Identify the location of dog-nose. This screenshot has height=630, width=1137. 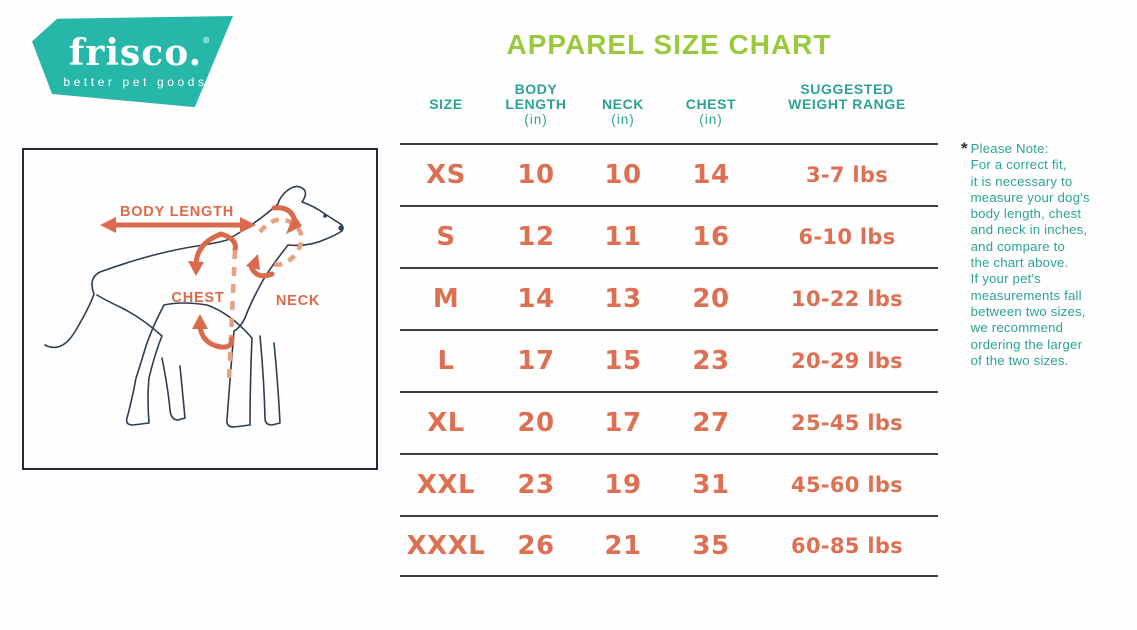
(341, 228).